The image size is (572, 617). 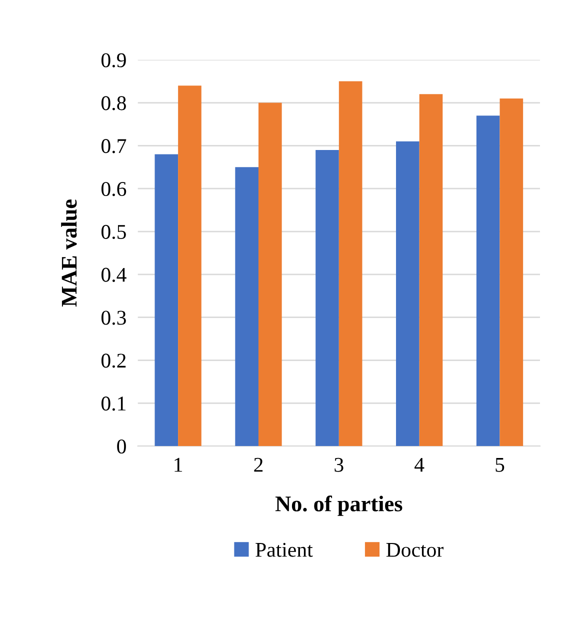 I want to click on y-tick-label: 0.2, so click(x=113, y=361).